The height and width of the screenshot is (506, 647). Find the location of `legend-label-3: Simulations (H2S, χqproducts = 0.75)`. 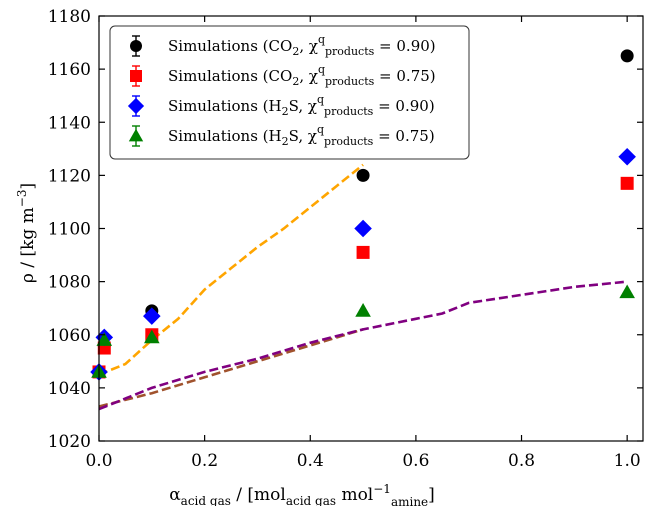

legend-label-3: Simulations (H2S, χqproducts = 0.75) is located at coordinates (301, 135).